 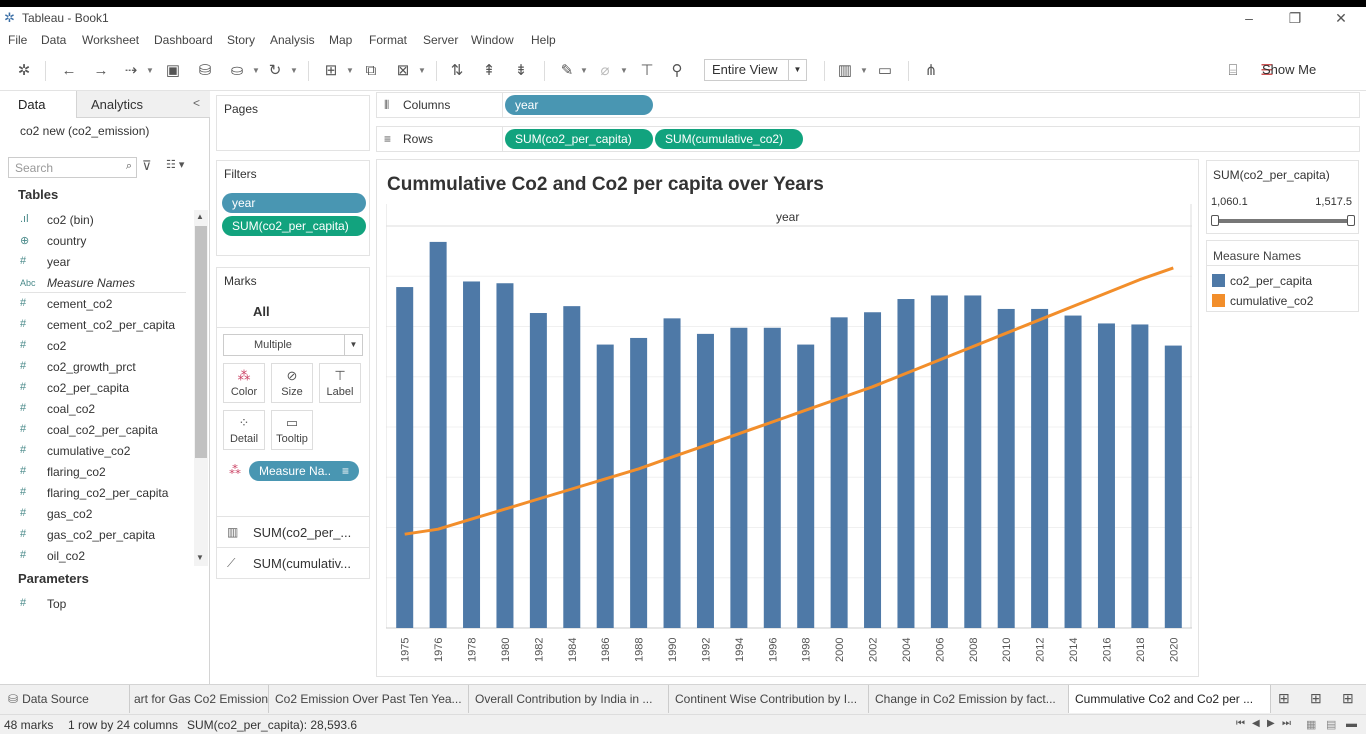 I want to click on last-page-icon: ⏭, so click(x=1286, y=723).